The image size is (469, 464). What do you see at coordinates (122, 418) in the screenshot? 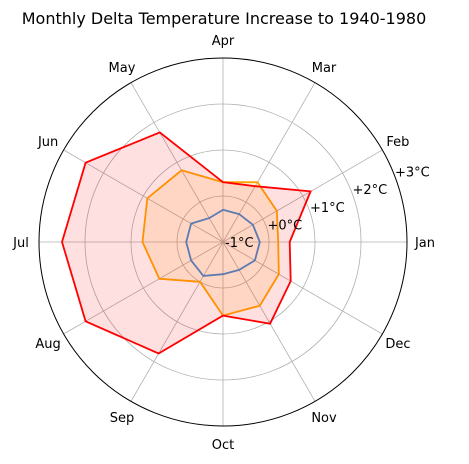
I see `month-label-sep: Sep` at bounding box center [122, 418].